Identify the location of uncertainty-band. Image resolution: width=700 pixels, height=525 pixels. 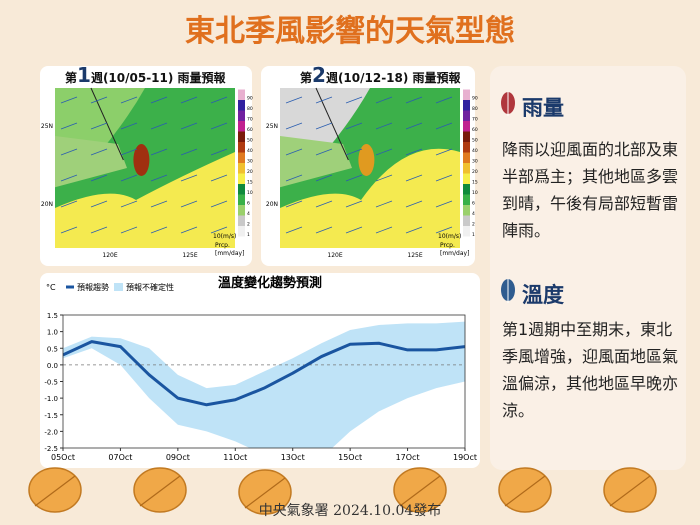
(264, 384).